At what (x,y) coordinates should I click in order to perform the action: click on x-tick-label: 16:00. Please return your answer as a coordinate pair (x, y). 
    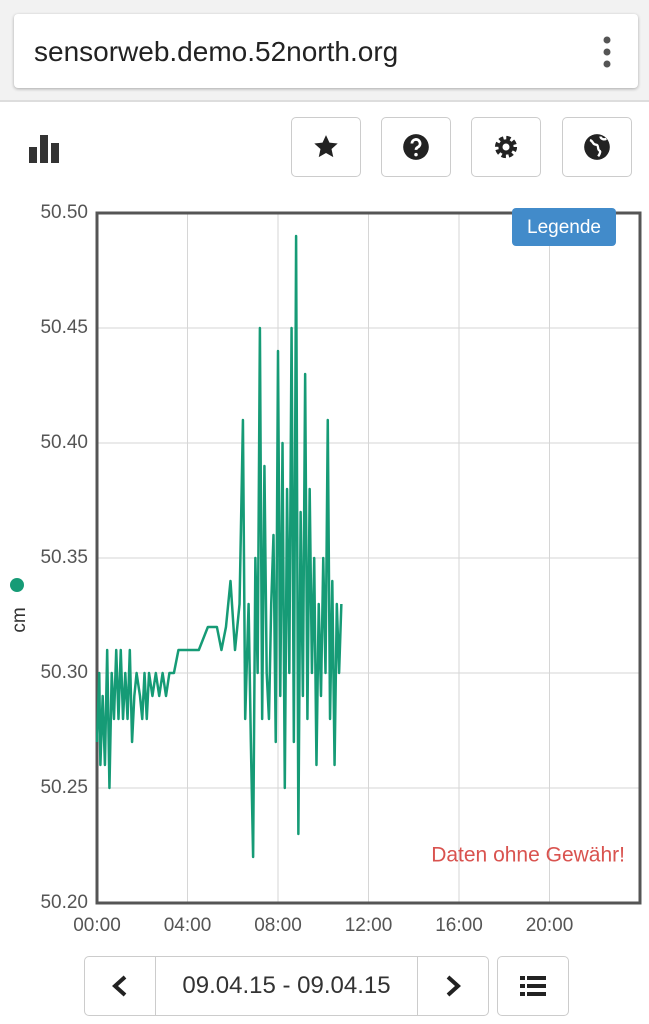
    Looking at the image, I should click on (459, 925).